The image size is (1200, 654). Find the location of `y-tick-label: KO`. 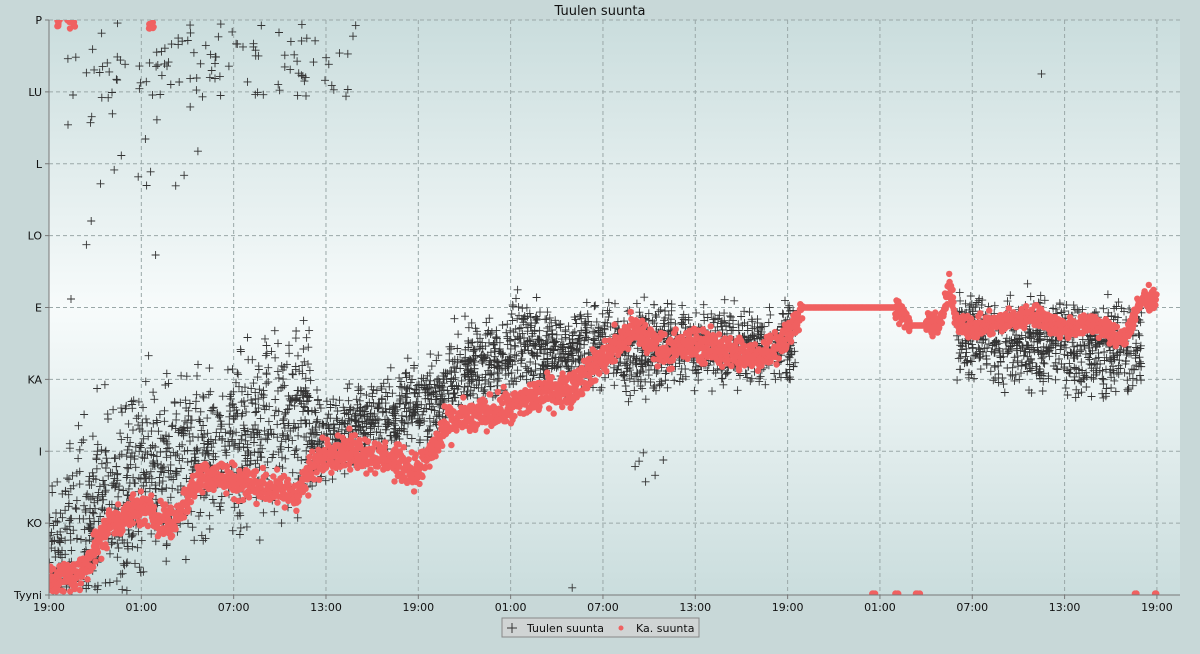

y-tick-label: KO is located at coordinates (35, 523).